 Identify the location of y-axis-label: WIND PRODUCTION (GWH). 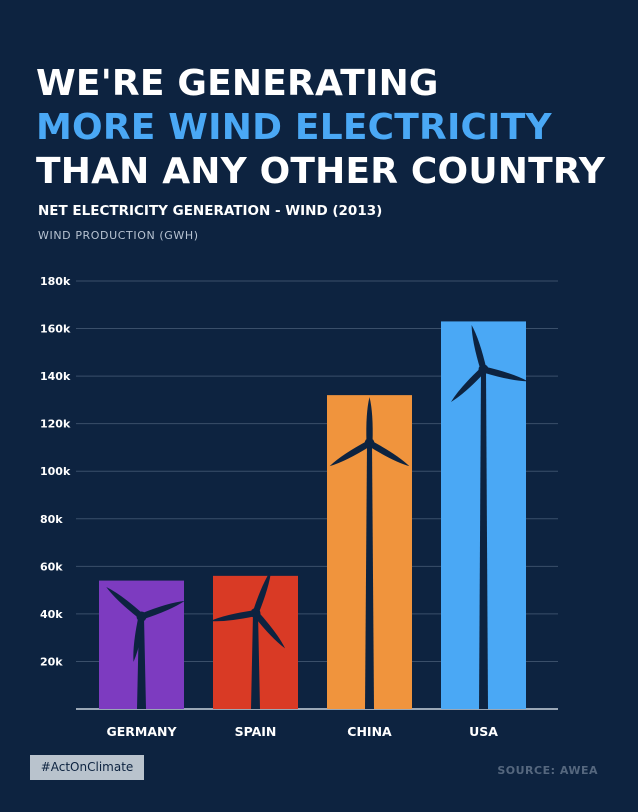
(118, 235).